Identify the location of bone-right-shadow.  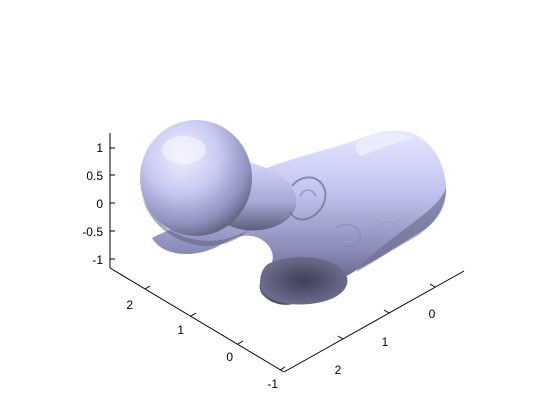
(401, 230).